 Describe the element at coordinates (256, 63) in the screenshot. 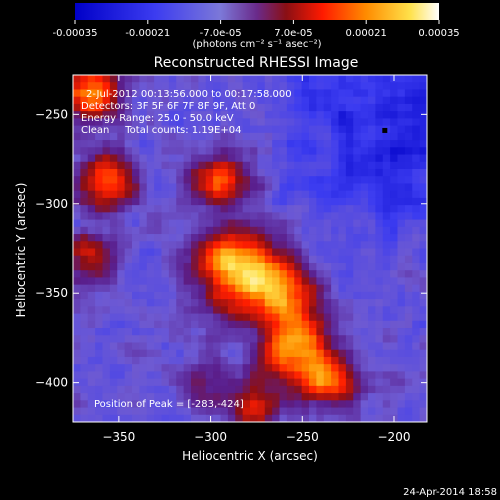

I see `chart-title: Reconstructed RHESSI Image` at that location.